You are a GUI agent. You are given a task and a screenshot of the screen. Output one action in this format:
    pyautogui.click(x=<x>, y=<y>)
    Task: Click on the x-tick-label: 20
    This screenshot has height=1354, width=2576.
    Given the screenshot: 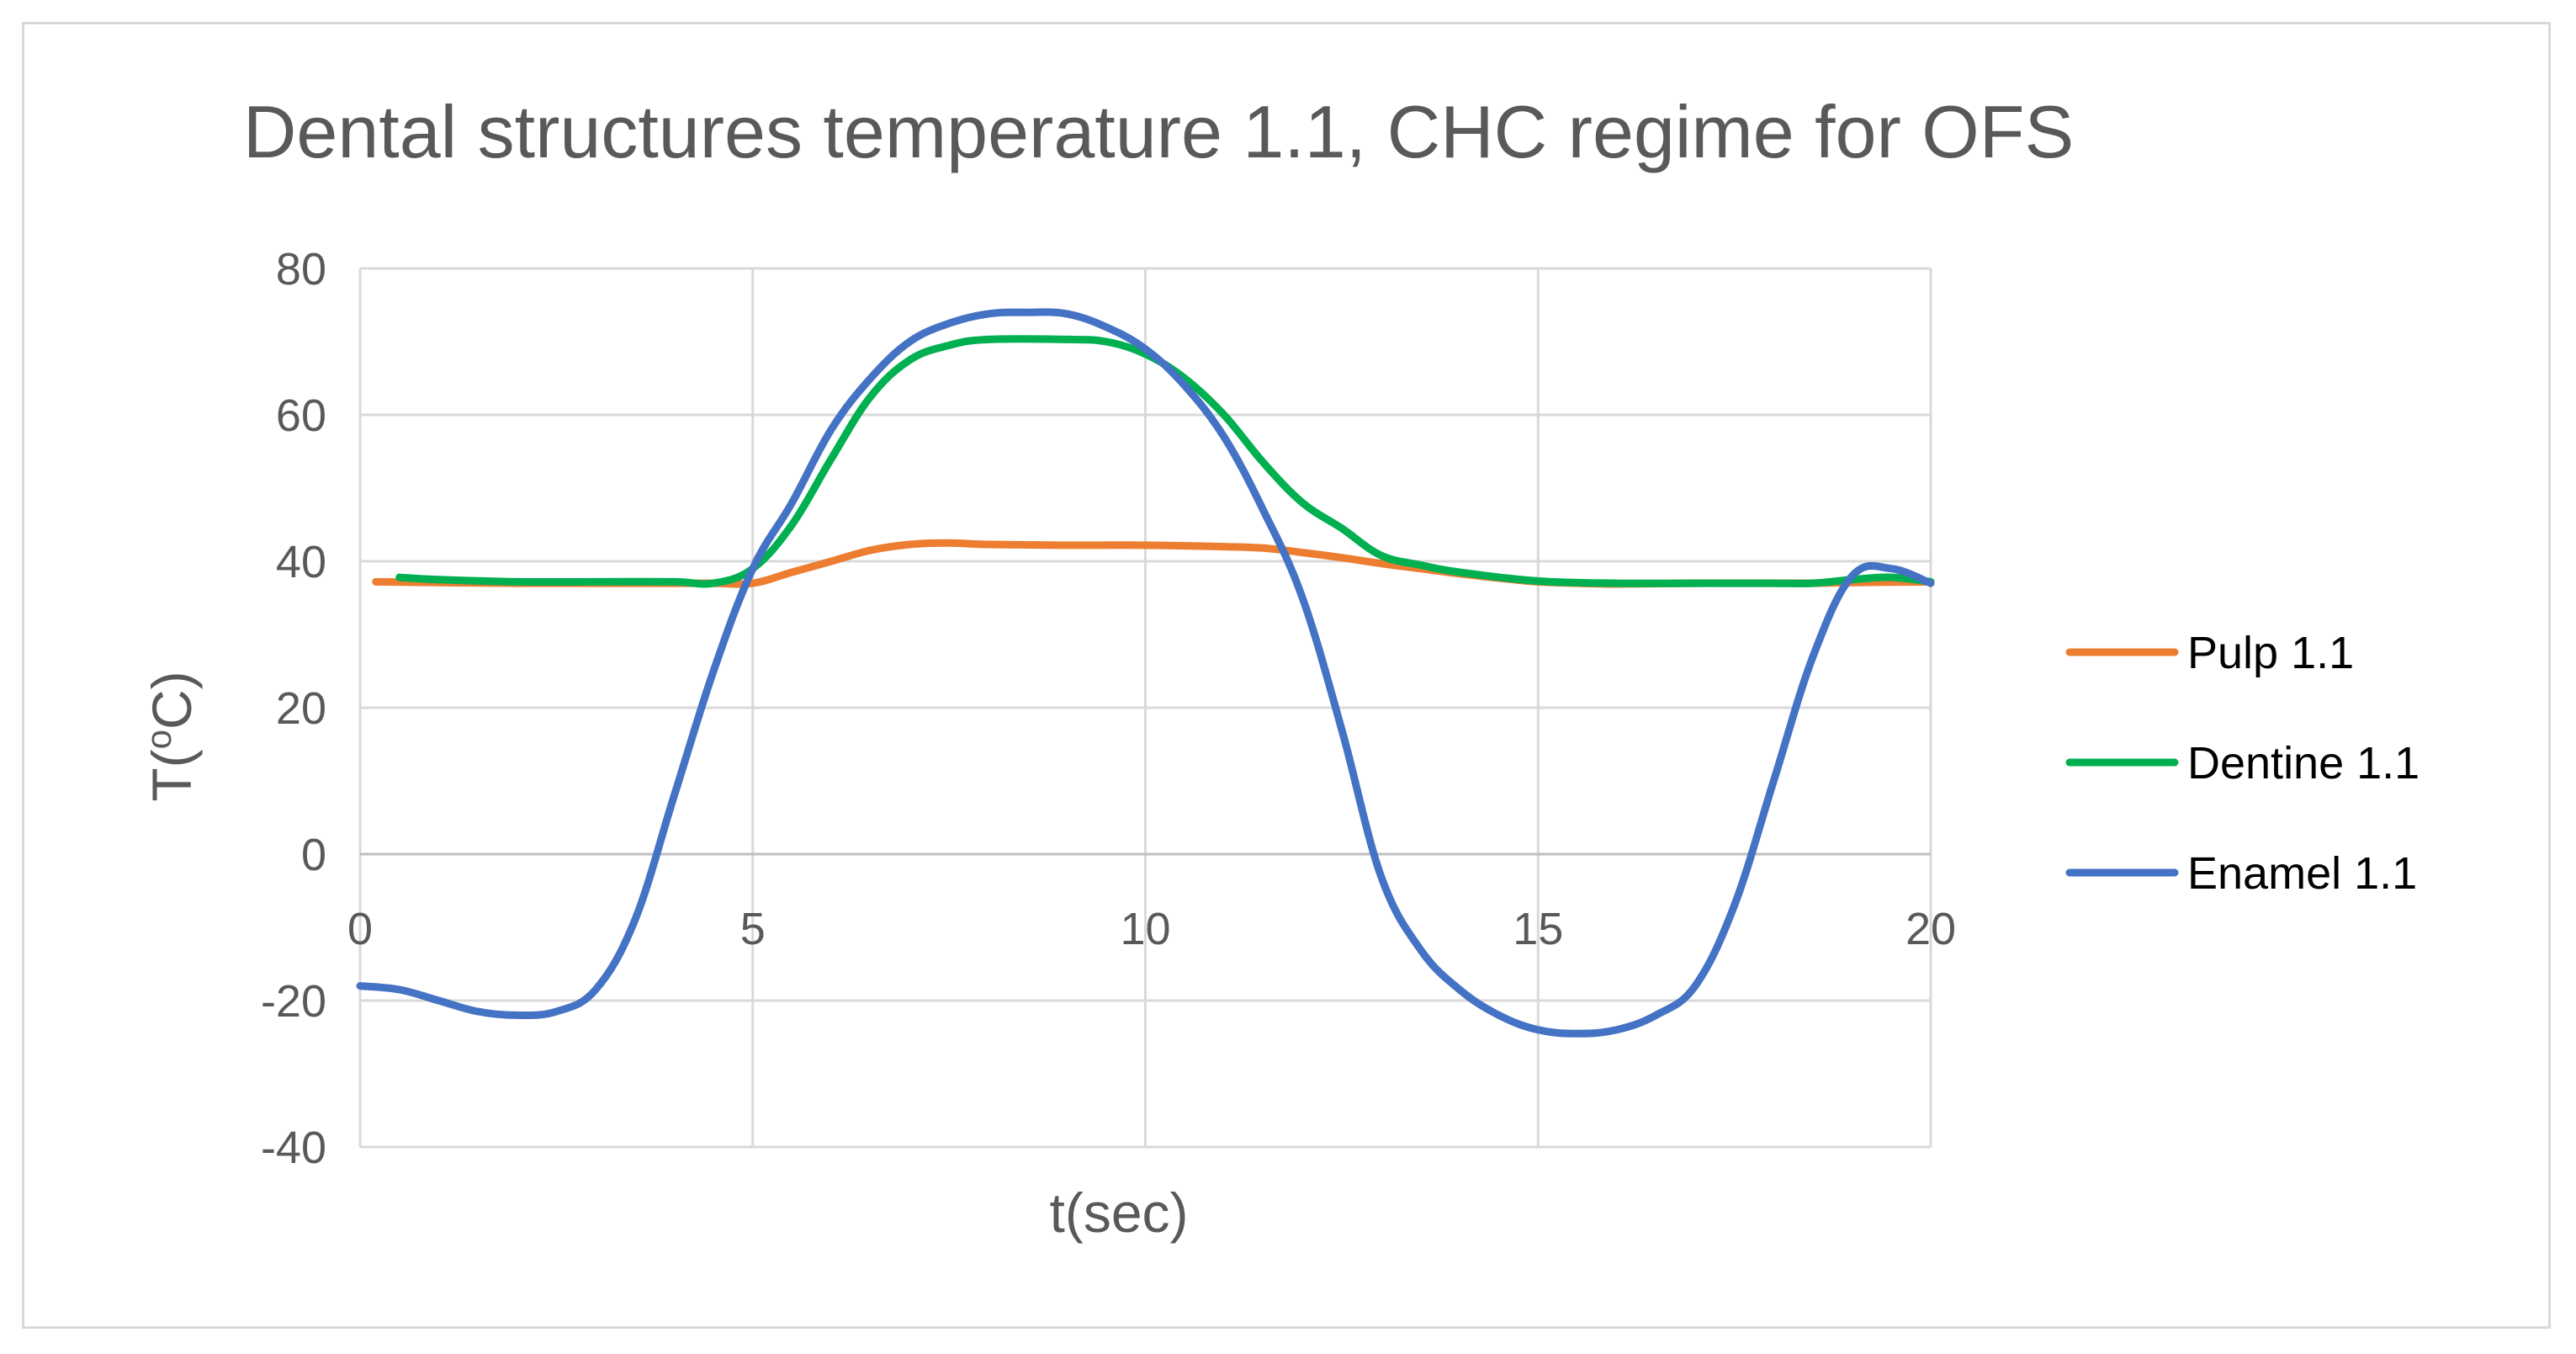 What is the action you would take?
    pyautogui.click(x=1930, y=929)
    